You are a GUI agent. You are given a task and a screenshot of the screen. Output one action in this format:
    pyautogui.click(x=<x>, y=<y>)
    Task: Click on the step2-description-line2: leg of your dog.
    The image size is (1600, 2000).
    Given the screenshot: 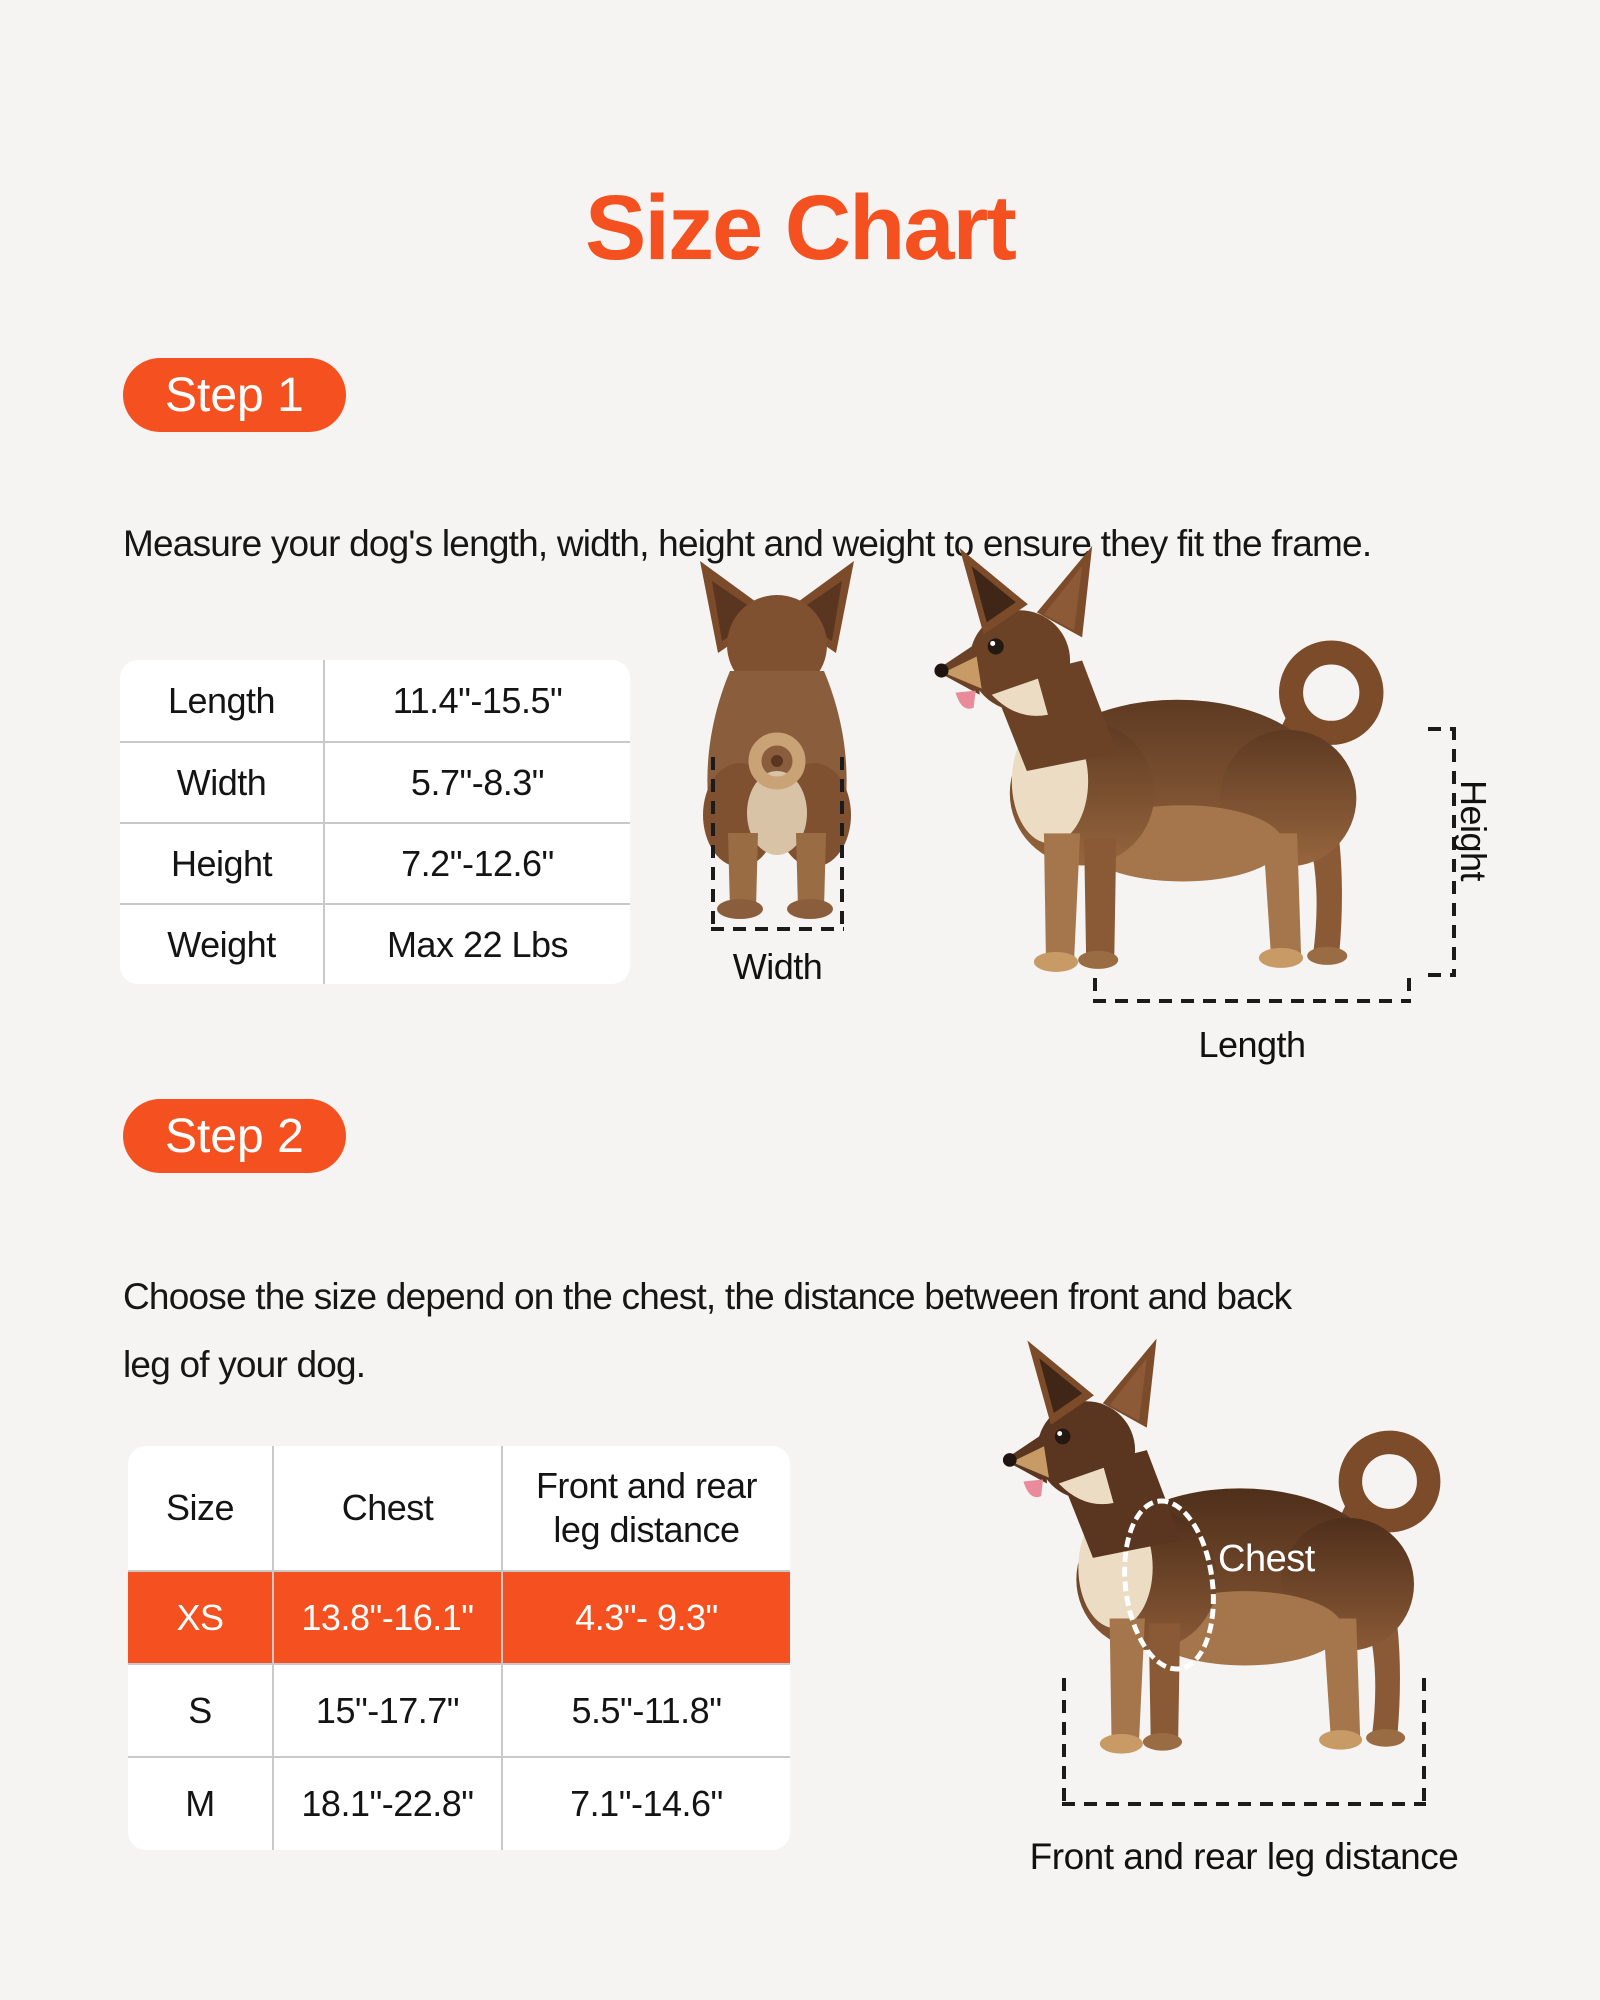 What is the action you would take?
    pyautogui.click(x=244, y=1364)
    